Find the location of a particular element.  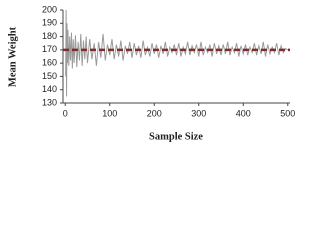

y-tick-label: 190 is located at coordinates (49, 23).